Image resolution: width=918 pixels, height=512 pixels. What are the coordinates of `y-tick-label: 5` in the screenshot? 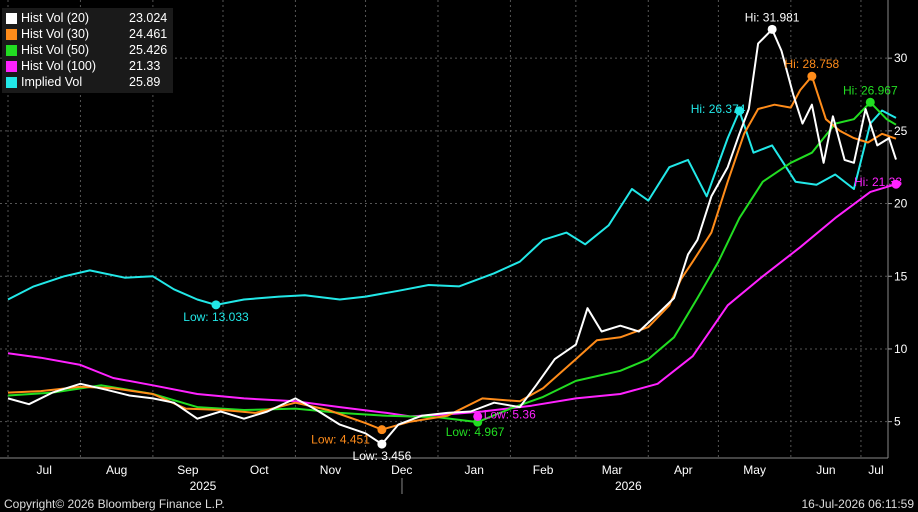 It's located at (897, 422).